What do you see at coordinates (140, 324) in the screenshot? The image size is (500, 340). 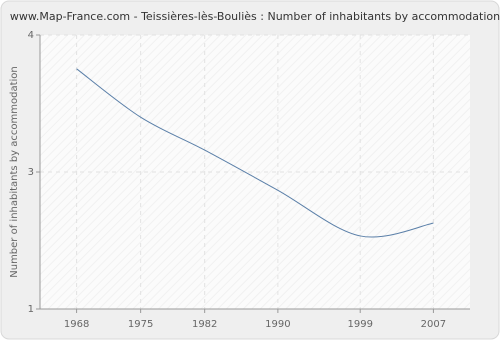 I see `x-tick-label: 1975` at bounding box center [140, 324].